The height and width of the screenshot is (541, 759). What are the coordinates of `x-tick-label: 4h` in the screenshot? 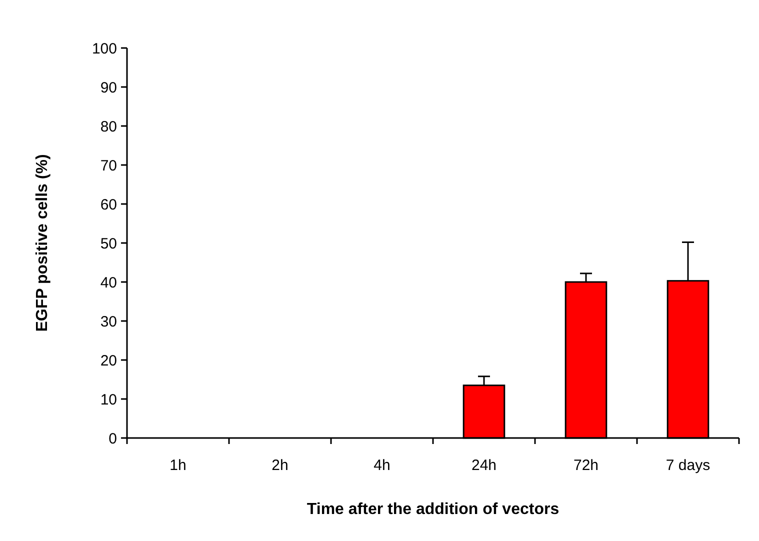 It's located at (382, 465).